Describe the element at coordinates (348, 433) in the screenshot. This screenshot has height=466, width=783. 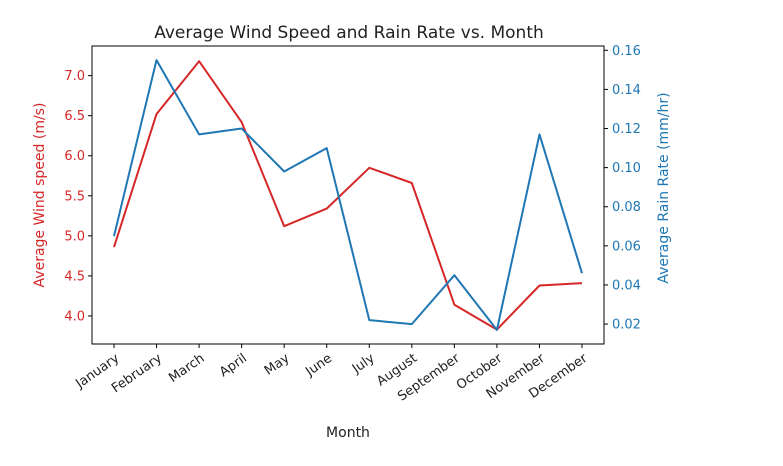
I see `x-axis-label: Month` at that location.